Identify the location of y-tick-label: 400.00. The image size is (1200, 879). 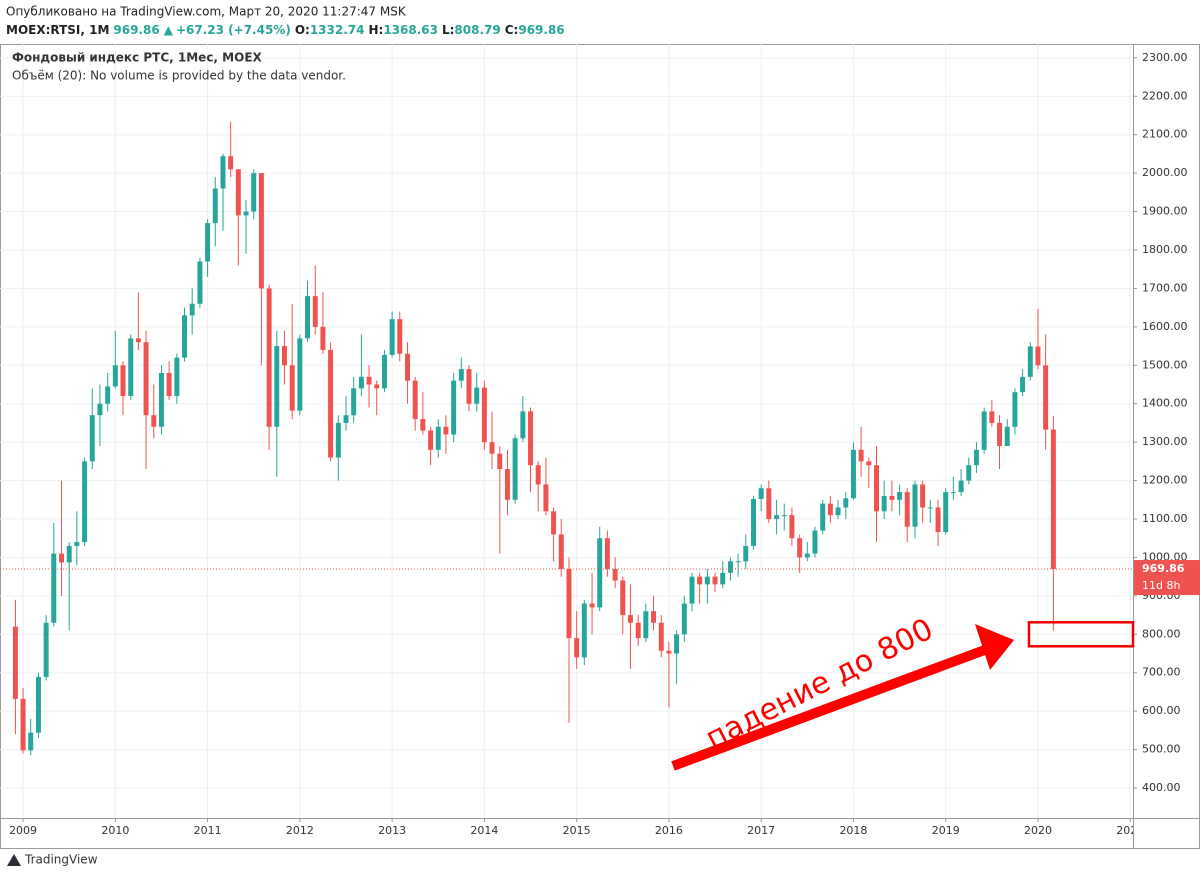
(1161, 787).